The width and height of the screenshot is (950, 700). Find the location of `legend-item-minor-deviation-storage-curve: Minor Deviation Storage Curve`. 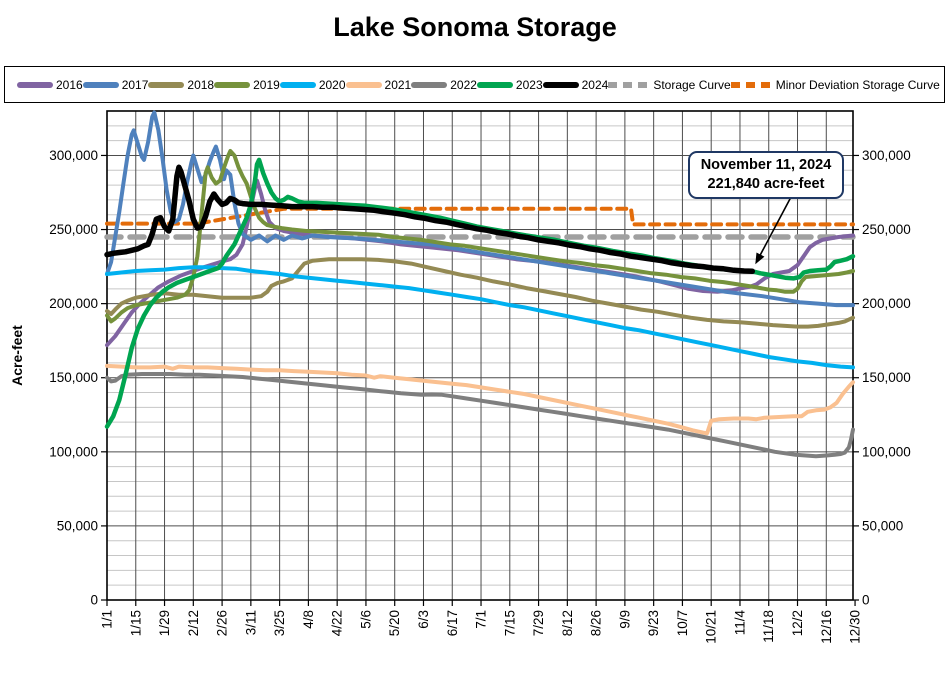

legend-item-minor-deviation-storage-curve: Minor Deviation Storage Curve is located at coordinates (835, 84).